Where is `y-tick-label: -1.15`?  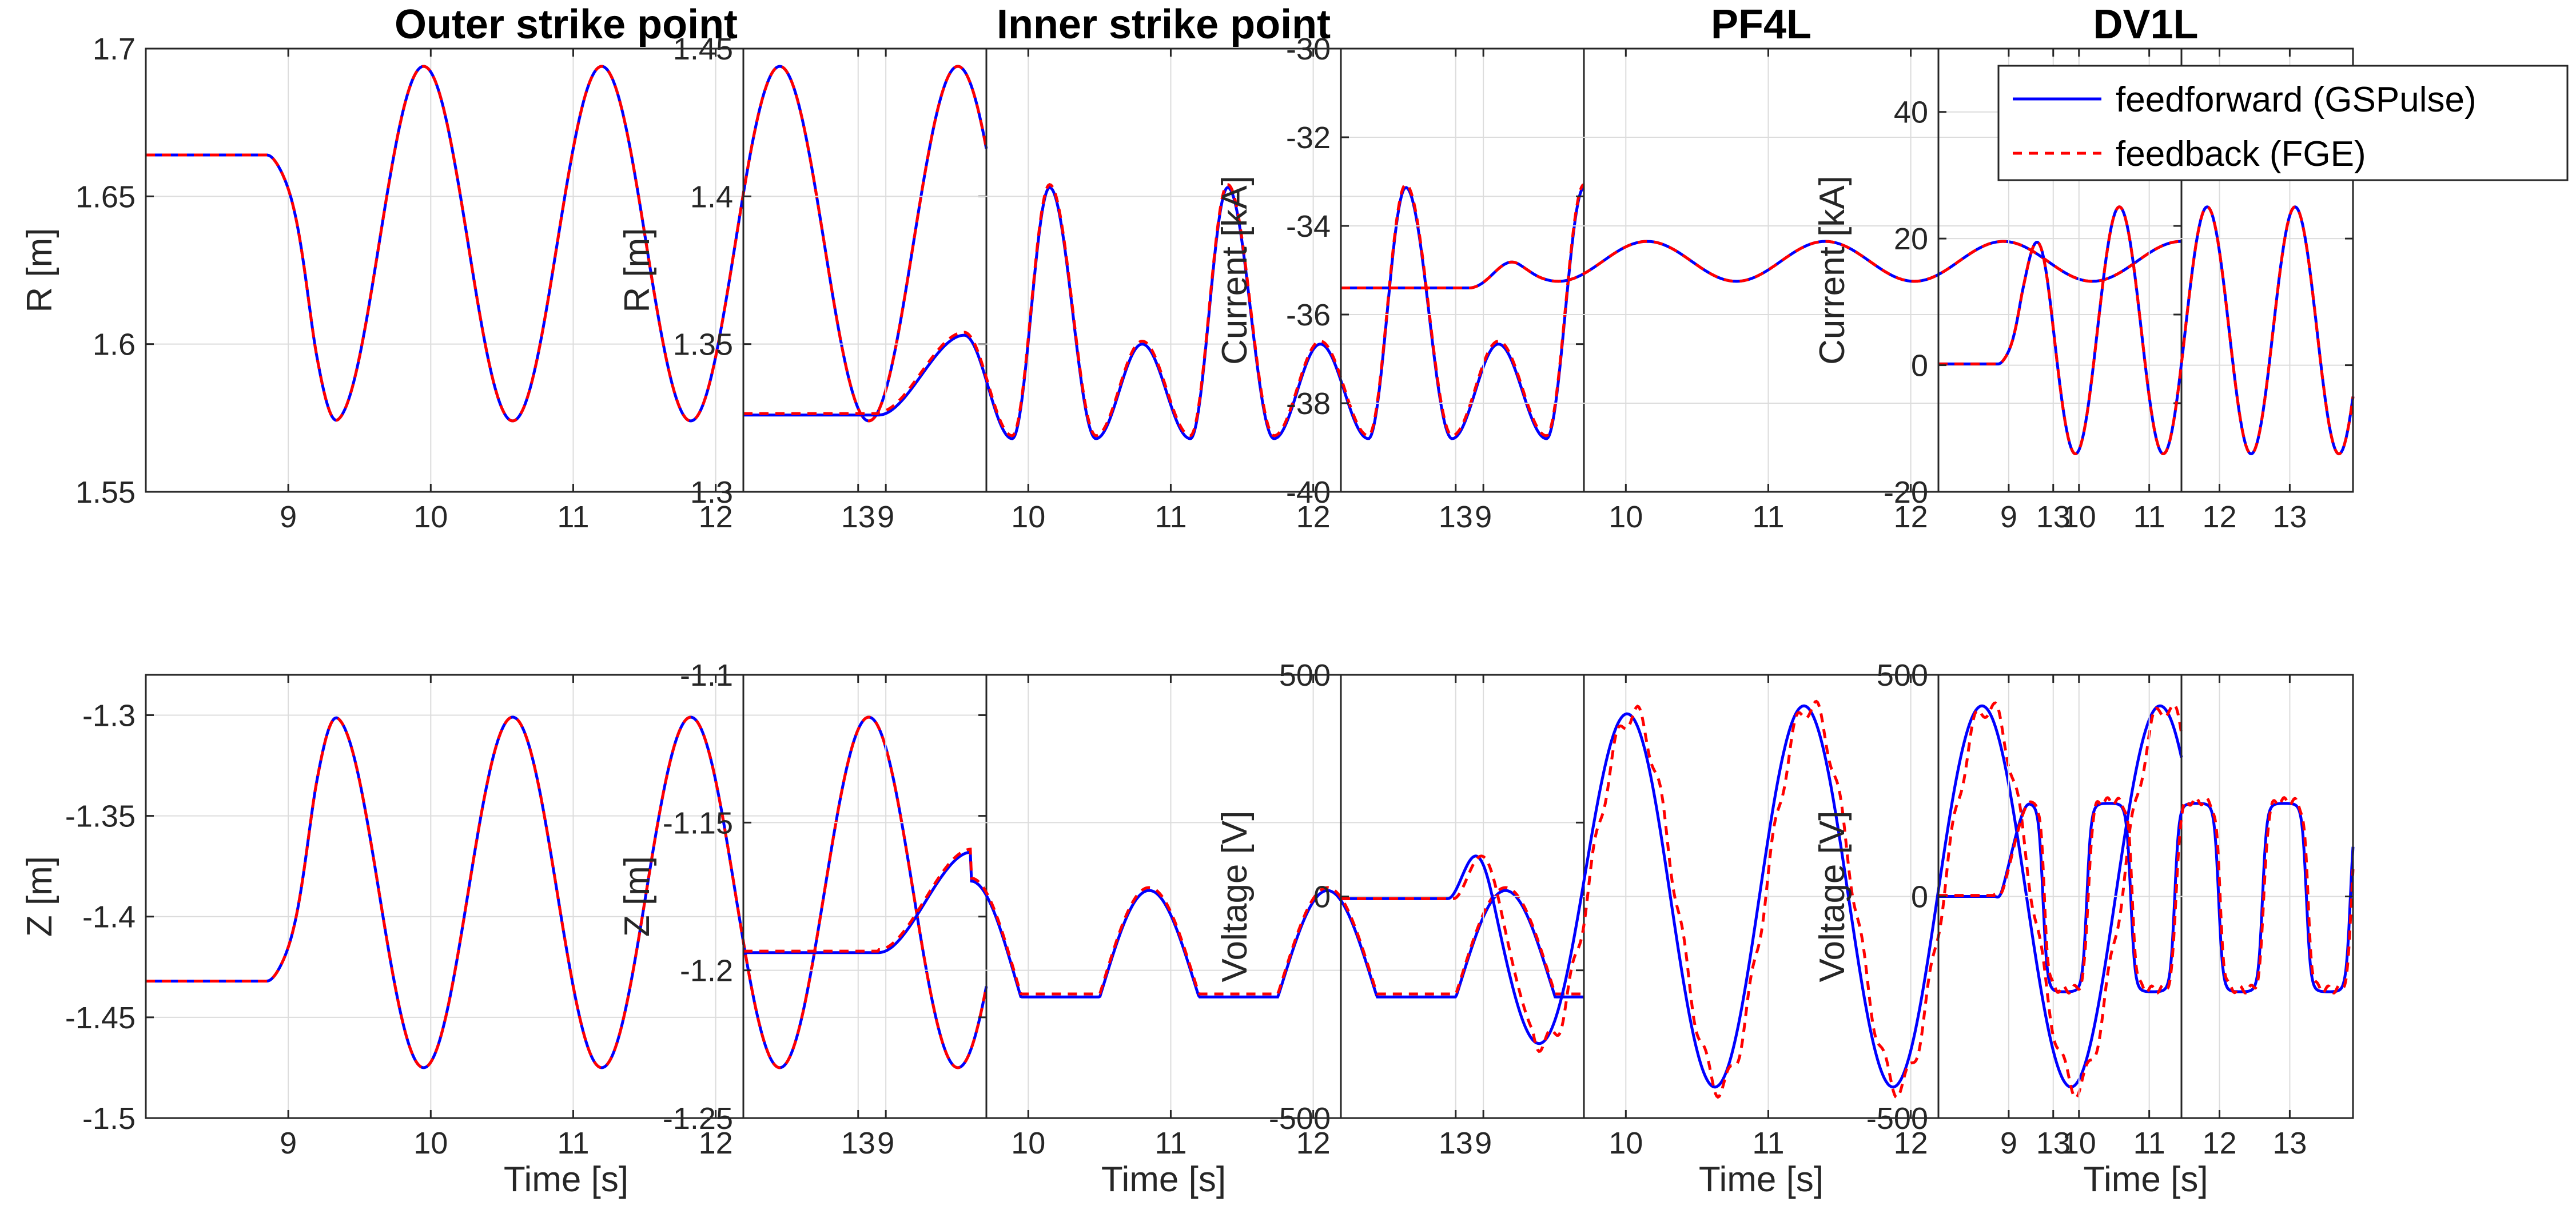
y-tick-label: -1.15 is located at coordinates (698, 823).